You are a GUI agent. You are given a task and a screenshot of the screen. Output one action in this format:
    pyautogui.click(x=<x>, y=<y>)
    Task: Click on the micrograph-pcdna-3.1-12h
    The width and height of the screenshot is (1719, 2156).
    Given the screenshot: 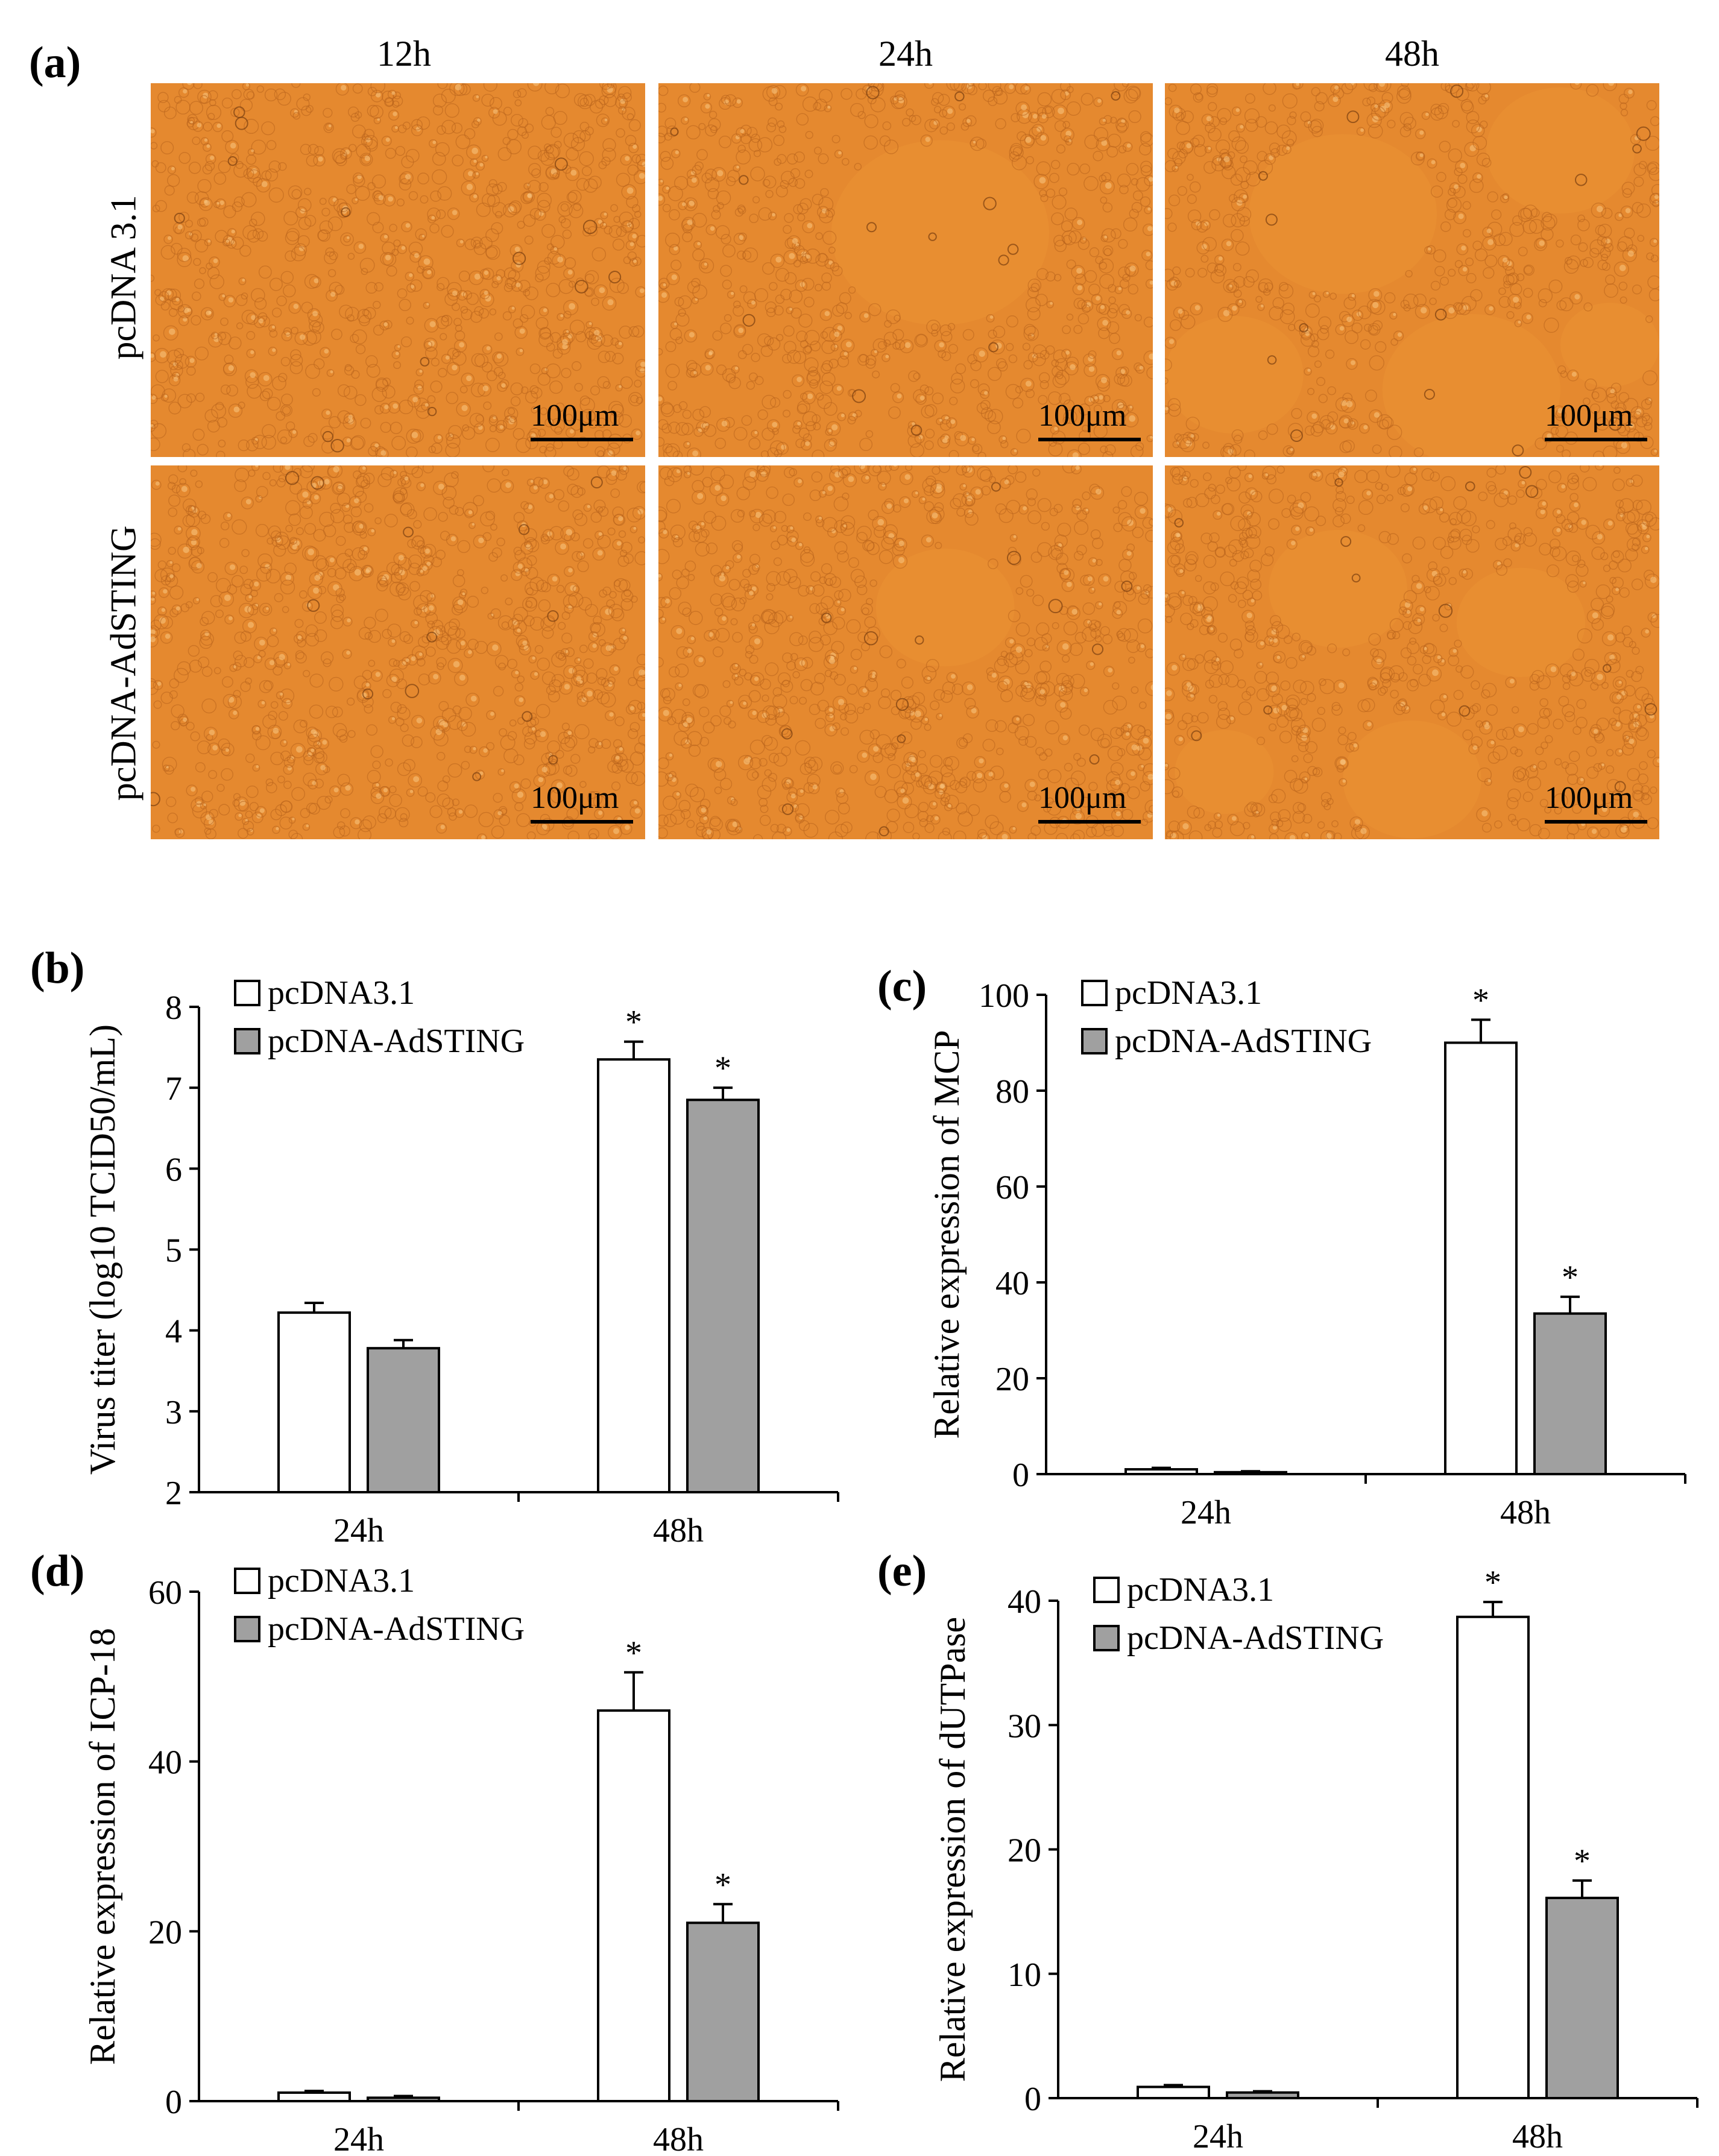 What is the action you would take?
    pyautogui.click(x=398, y=270)
    